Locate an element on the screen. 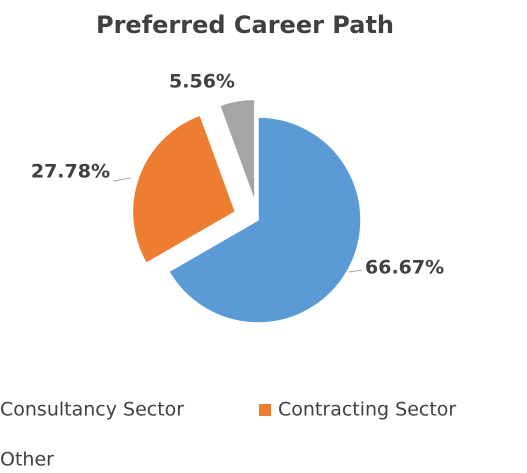 The width and height of the screenshot is (527, 473). legend-label: Contracting Sector is located at coordinates (367, 410).